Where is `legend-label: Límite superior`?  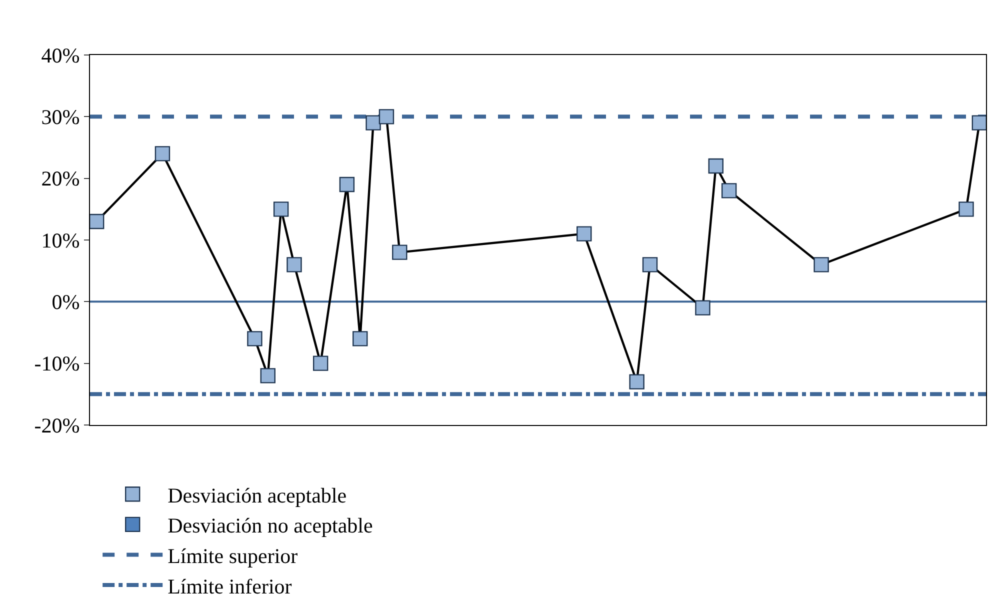
legend-label: Límite superior is located at coordinates (233, 556).